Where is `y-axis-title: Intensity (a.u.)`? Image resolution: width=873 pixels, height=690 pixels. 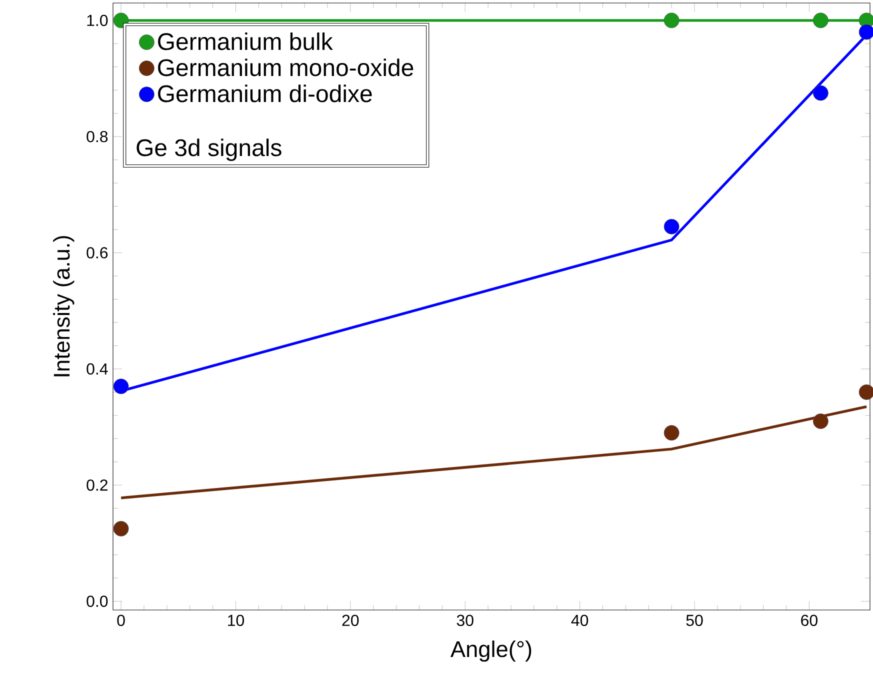
y-axis-title: Intensity (a.u.) is located at coordinates (63, 306).